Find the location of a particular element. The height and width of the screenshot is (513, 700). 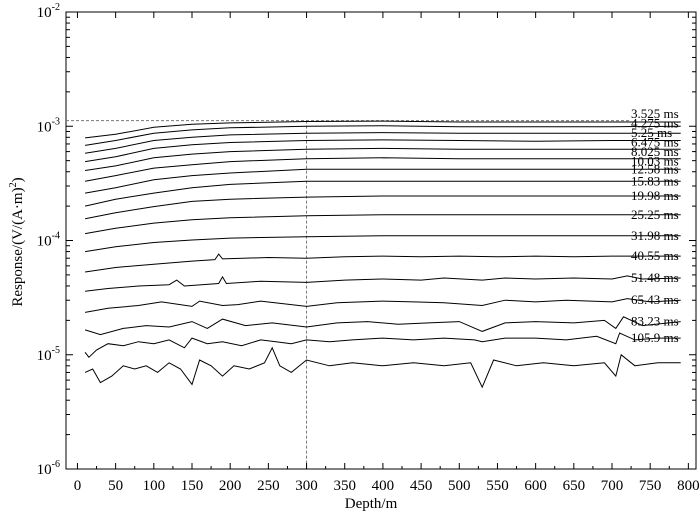

x-tick-label: 150 is located at coordinates (192, 486).